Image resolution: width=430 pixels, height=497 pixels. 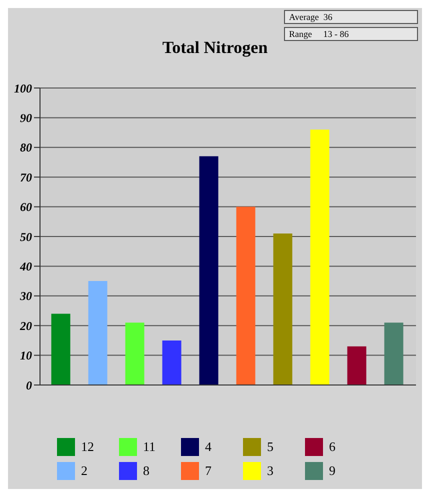 What do you see at coordinates (332, 471) in the screenshot?
I see `legend-label: 9` at bounding box center [332, 471].